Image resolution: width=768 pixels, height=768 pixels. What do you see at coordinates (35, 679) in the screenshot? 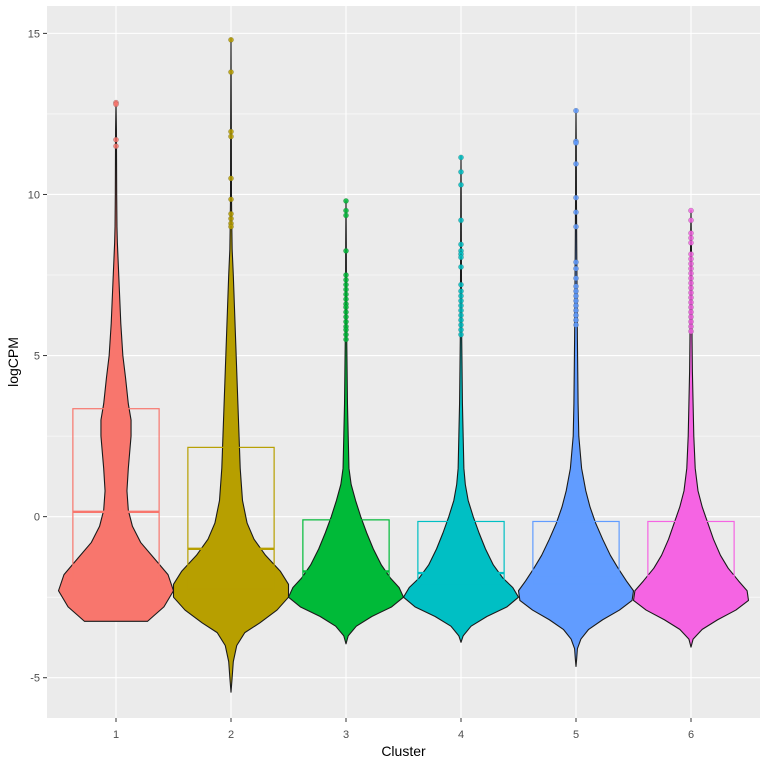
I see `y-tick-label: -5` at bounding box center [35, 679].